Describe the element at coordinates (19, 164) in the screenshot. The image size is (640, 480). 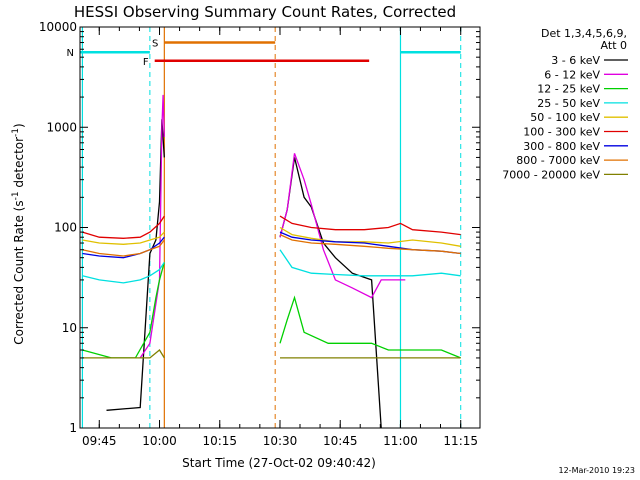
I see `y-label-mid: detector` at that location.